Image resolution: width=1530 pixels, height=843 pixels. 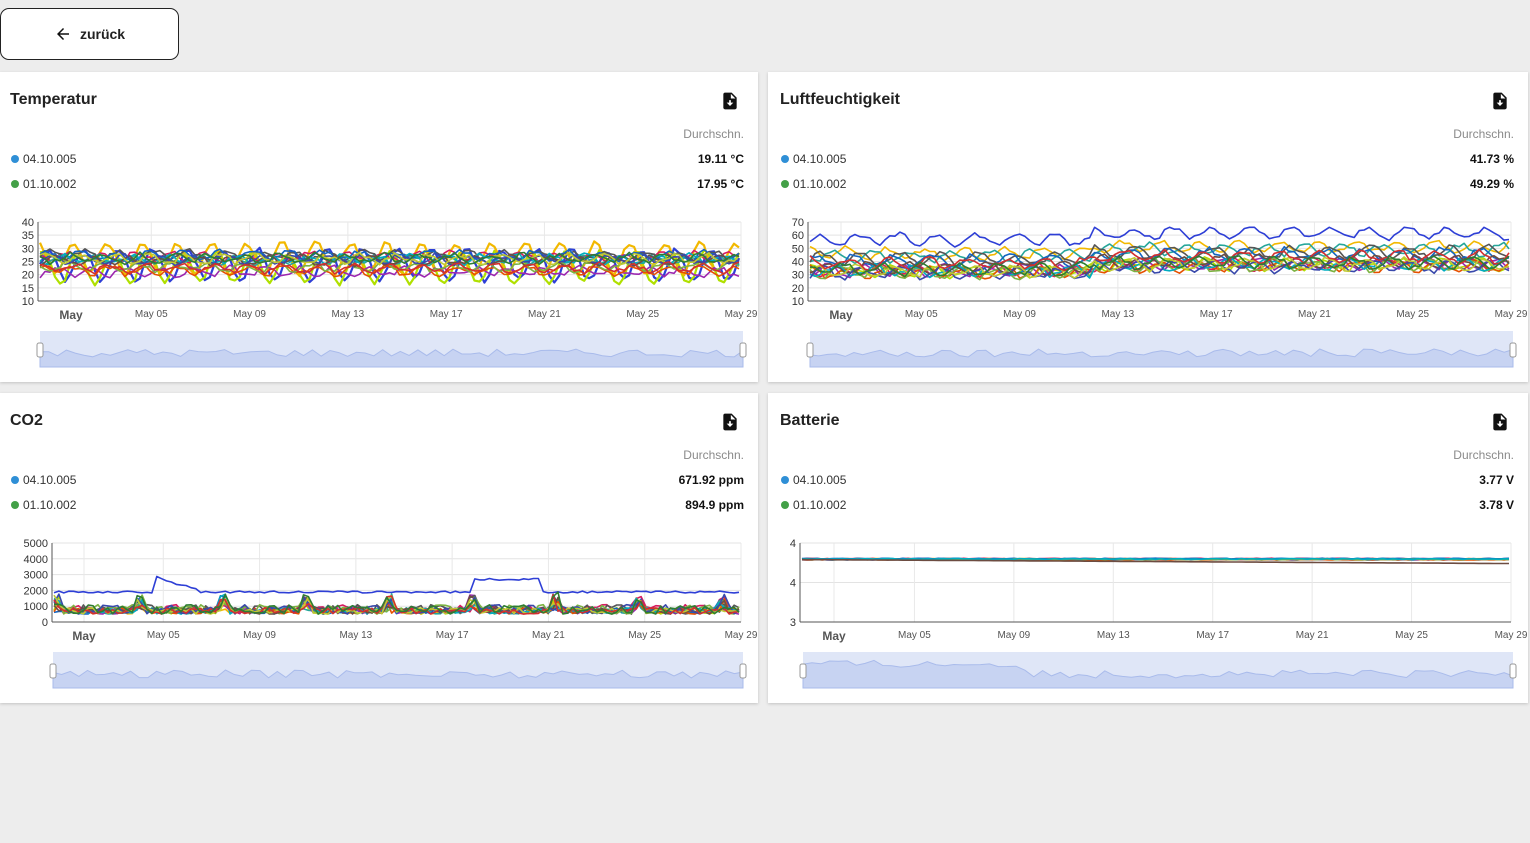 I want to click on y-tick-label: 3000, so click(x=36, y=576).